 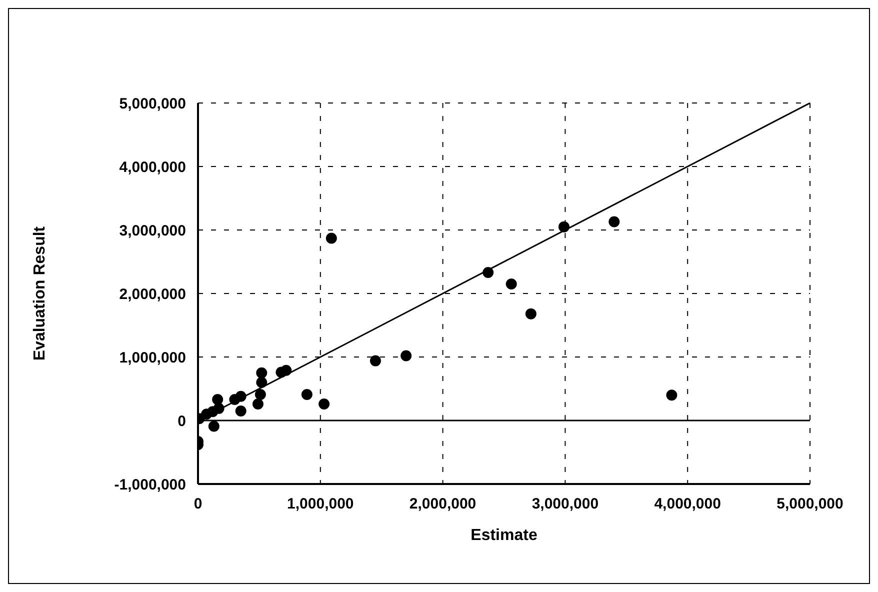 I want to click on x-tick-label: 2,000,000, so click(x=442, y=504).